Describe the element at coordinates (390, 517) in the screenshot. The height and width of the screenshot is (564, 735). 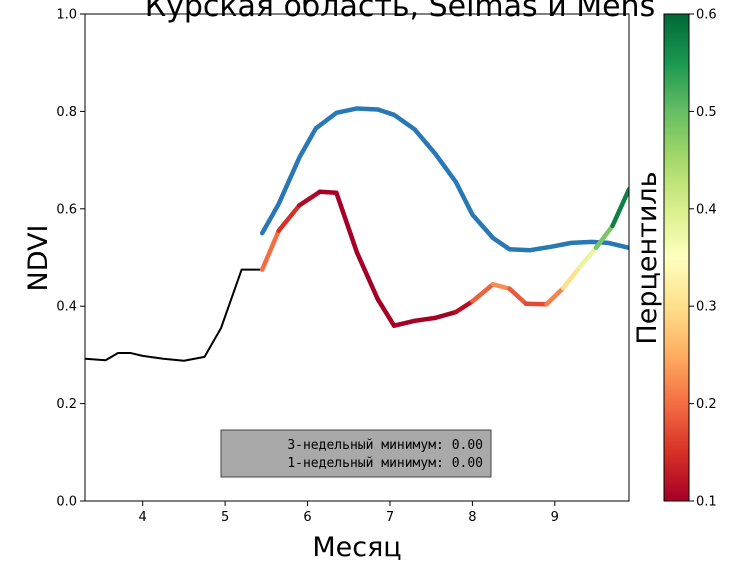
I see `x-tick-label: 7` at that location.